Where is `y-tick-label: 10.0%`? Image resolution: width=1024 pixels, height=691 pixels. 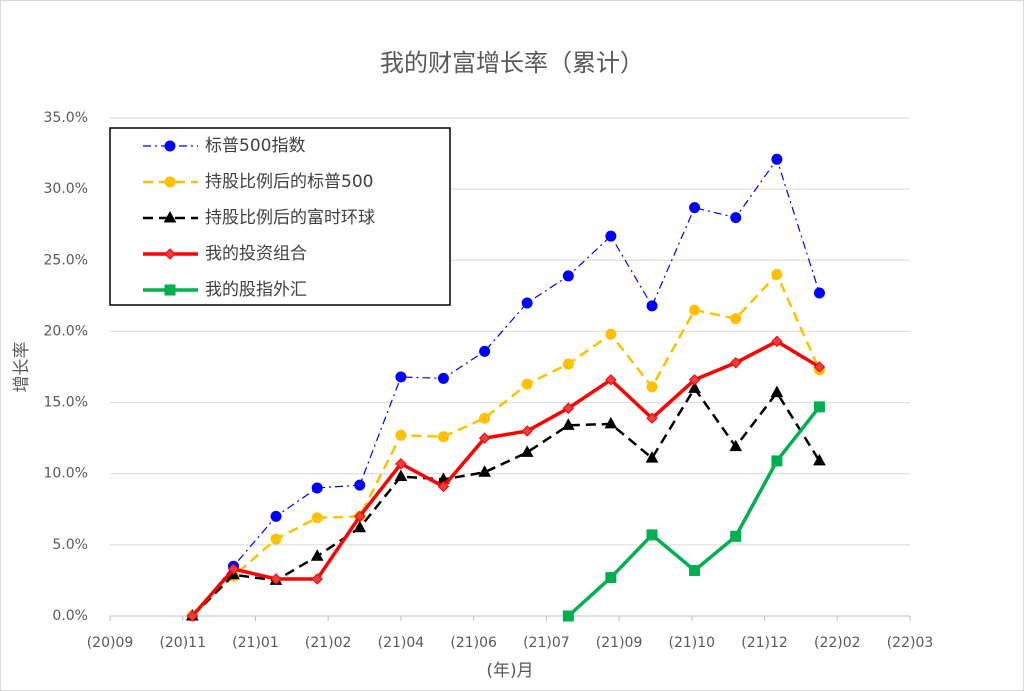 y-tick-label: 10.0% is located at coordinates (66, 474).